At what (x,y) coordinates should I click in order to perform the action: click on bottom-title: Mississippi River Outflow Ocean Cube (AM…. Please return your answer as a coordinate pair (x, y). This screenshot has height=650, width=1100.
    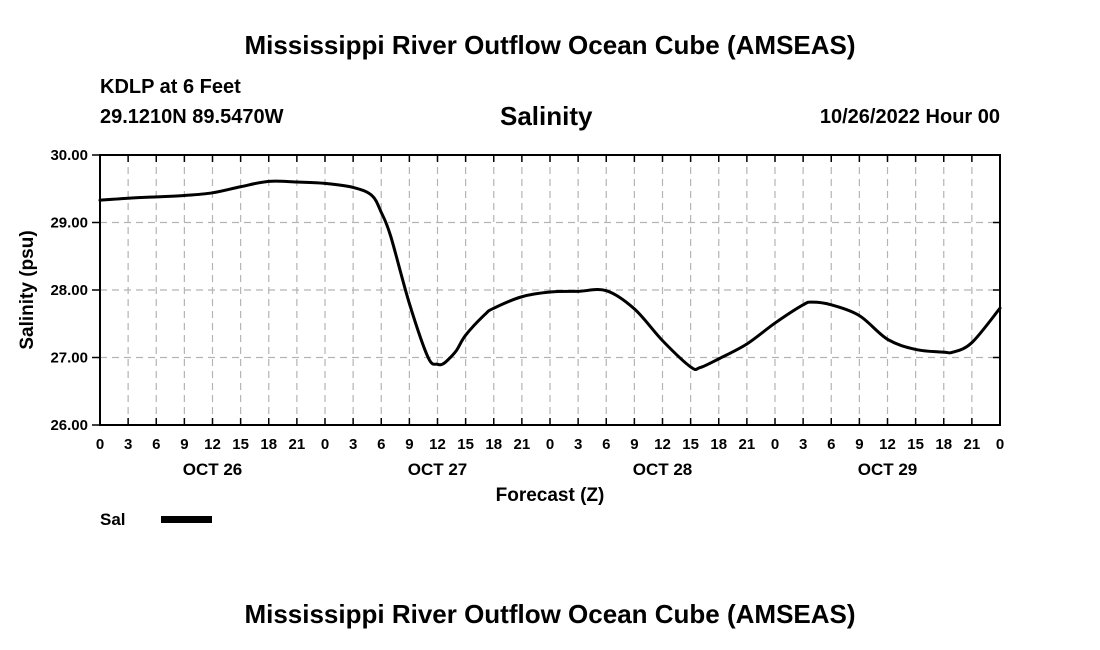
    Looking at the image, I should click on (550, 614).